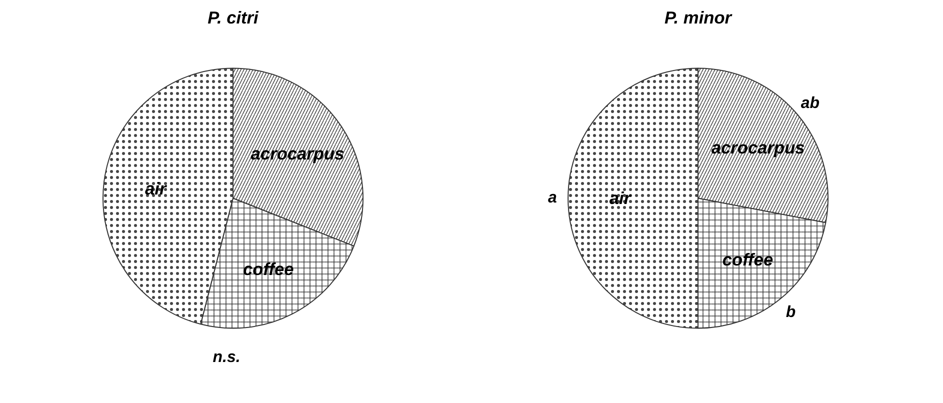  I want to click on text: b, so click(791, 313).